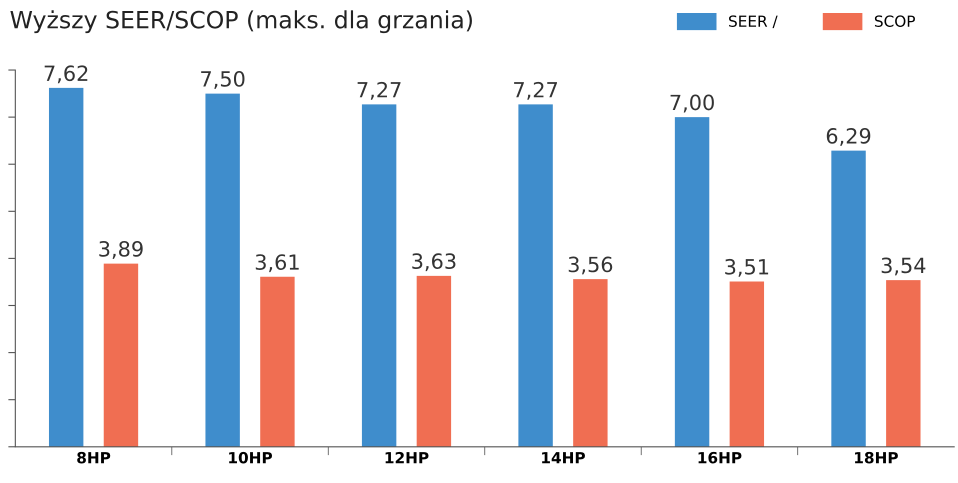 The image size is (958, 483). What do you see at coordinates (241, 22) in the screenshot?
I see `chart-title: Wyższy SEER/SCOP (maks. dla grzania)` at bounding box center [241, 22].